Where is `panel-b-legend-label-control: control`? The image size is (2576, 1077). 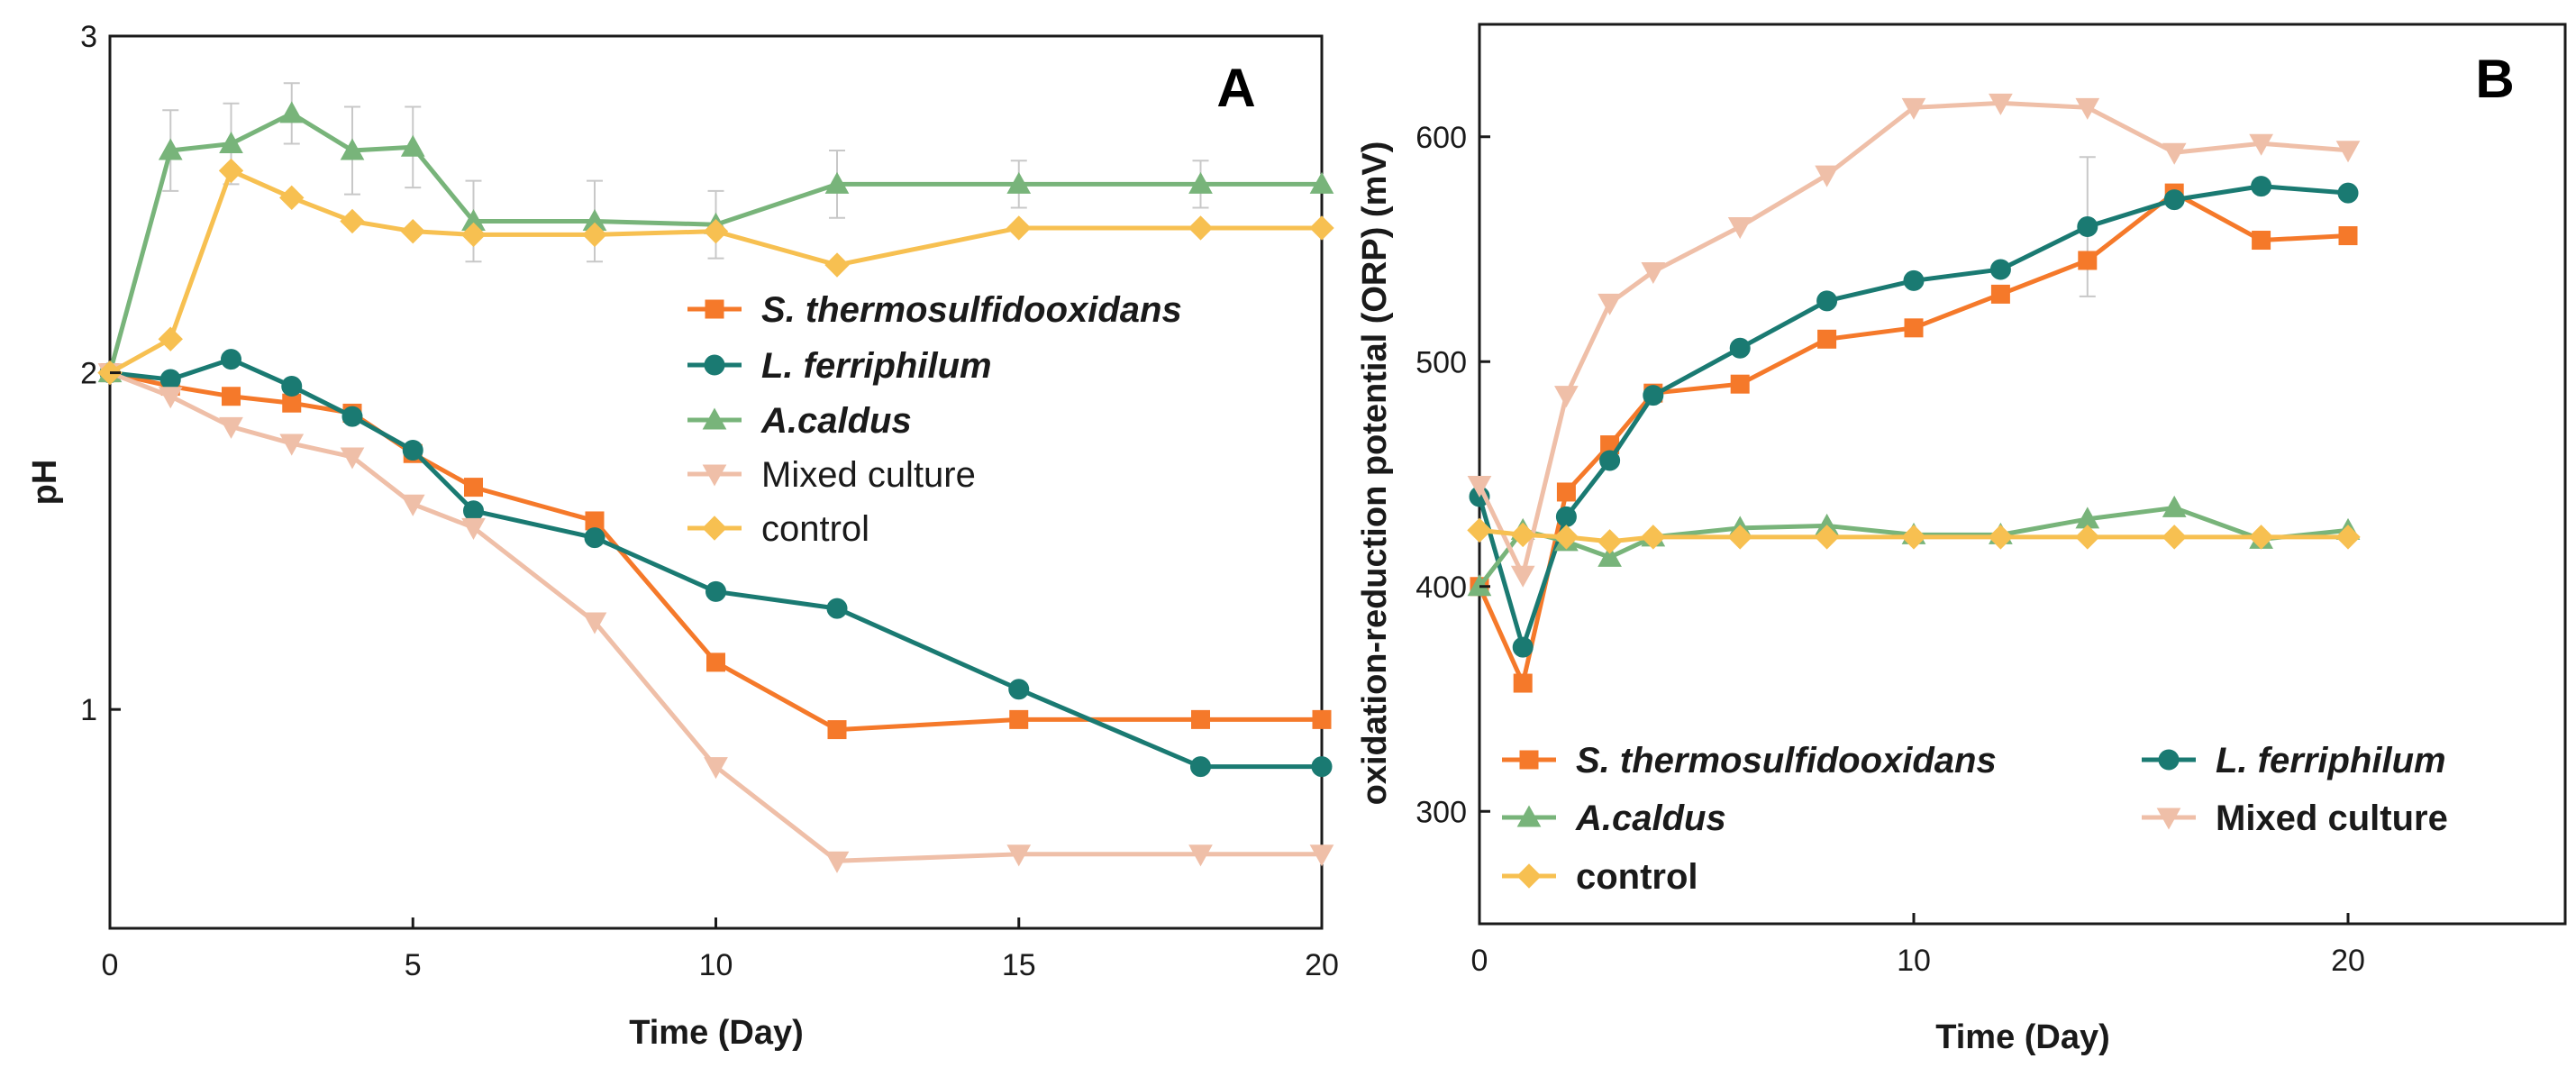
panel-b-legend-label-control: control is located at coordinates (1637, 877).